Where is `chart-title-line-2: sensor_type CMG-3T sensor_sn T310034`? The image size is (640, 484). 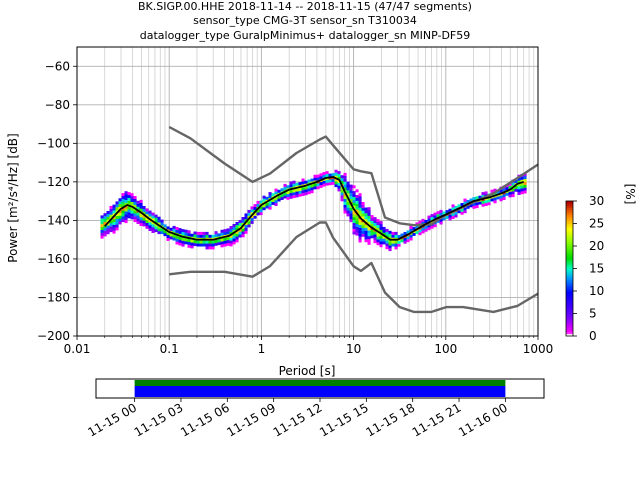
chart-title-line-2: sensor_type CMG-3T sensor_sn T310034 is located at coordinates (305, 20).